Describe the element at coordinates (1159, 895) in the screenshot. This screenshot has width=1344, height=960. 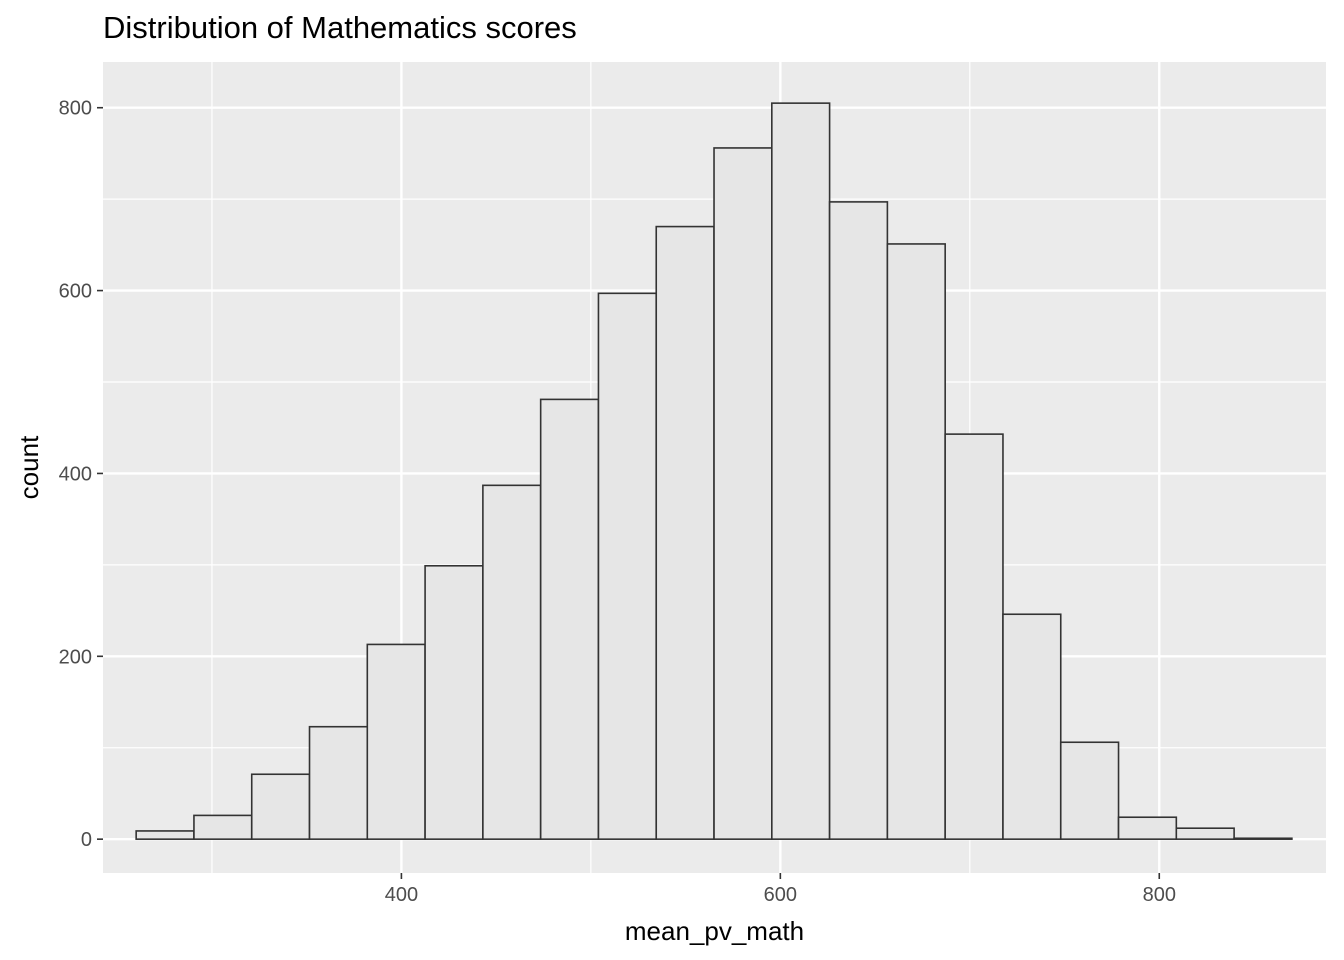
I see `x-tick-label: 800` at that location.